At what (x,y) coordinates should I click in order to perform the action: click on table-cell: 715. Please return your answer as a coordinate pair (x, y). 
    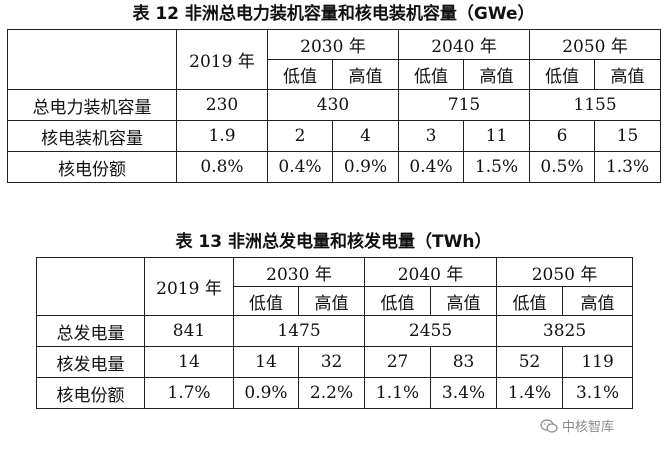
    Looking at the image, I should click on (464, 105).